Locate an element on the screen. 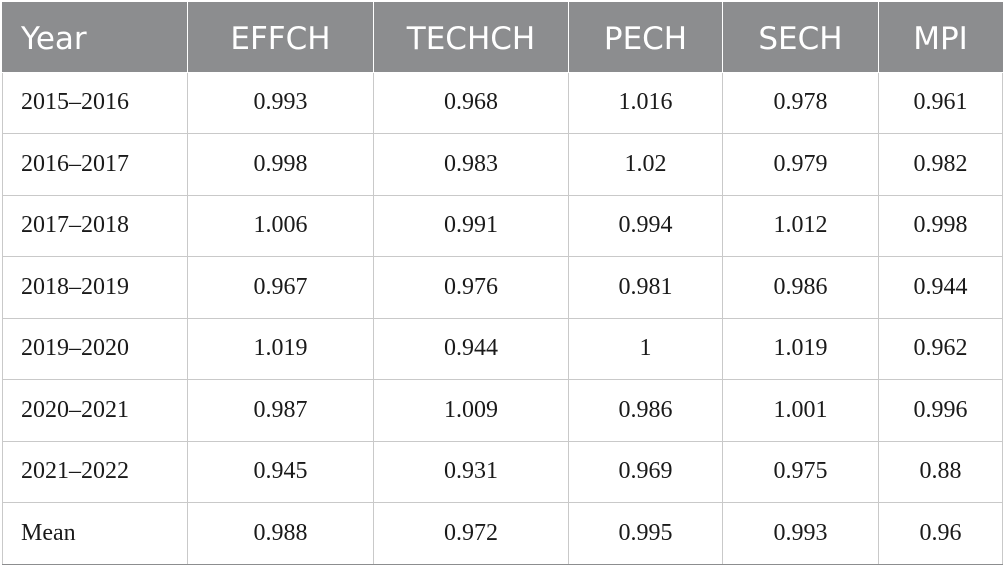 The height and width of the screenshot is (582, 1004). cell-techch: 0.931 is located at coordinates (471, 471).